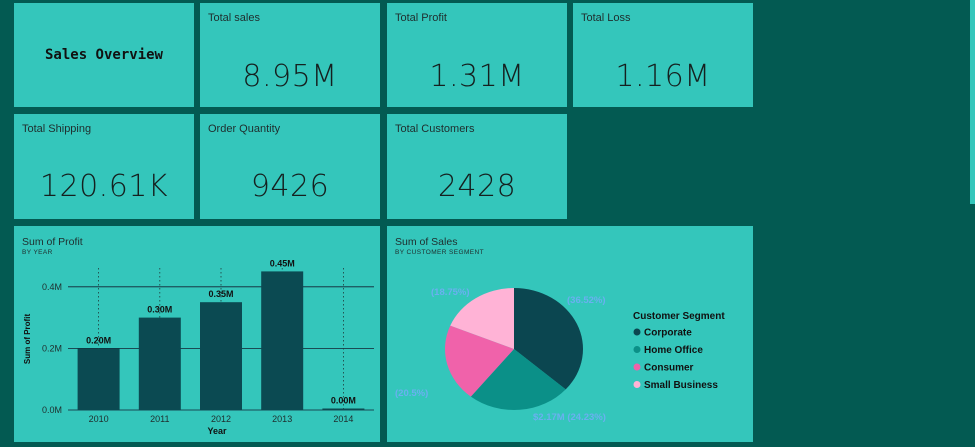  Describe the element at coordinates (668, 333) in the screenshot. I see `legend-entry: Corporate` at that location.